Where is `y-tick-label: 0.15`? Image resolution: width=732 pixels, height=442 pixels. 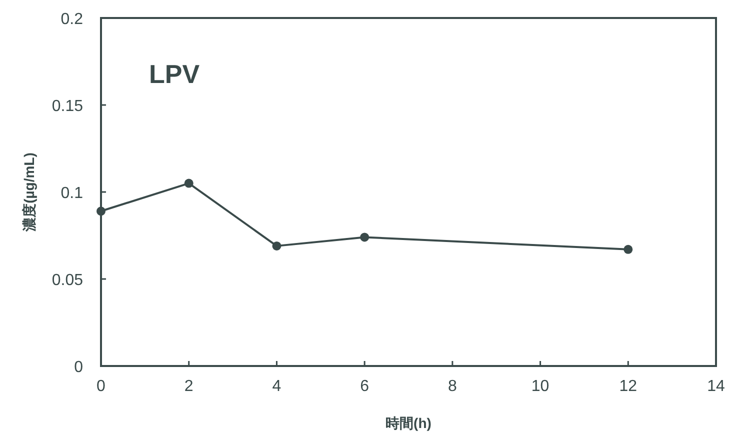 y-tick-label: 0.15 is located at coordinates (68, 106).